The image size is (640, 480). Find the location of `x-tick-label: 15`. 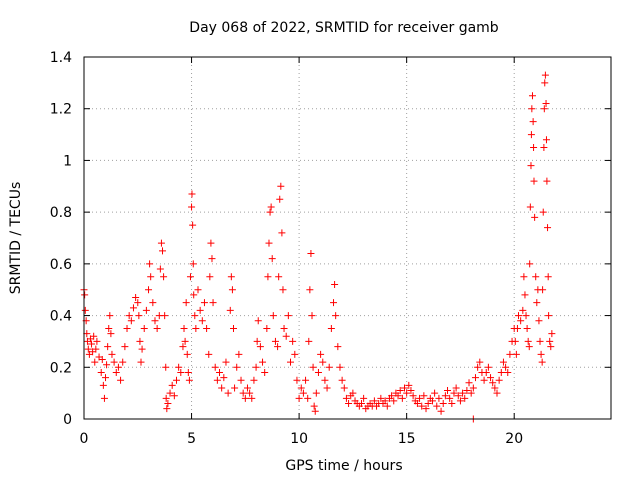

x-tick-label: 15 is located at coordinates (407, 439).